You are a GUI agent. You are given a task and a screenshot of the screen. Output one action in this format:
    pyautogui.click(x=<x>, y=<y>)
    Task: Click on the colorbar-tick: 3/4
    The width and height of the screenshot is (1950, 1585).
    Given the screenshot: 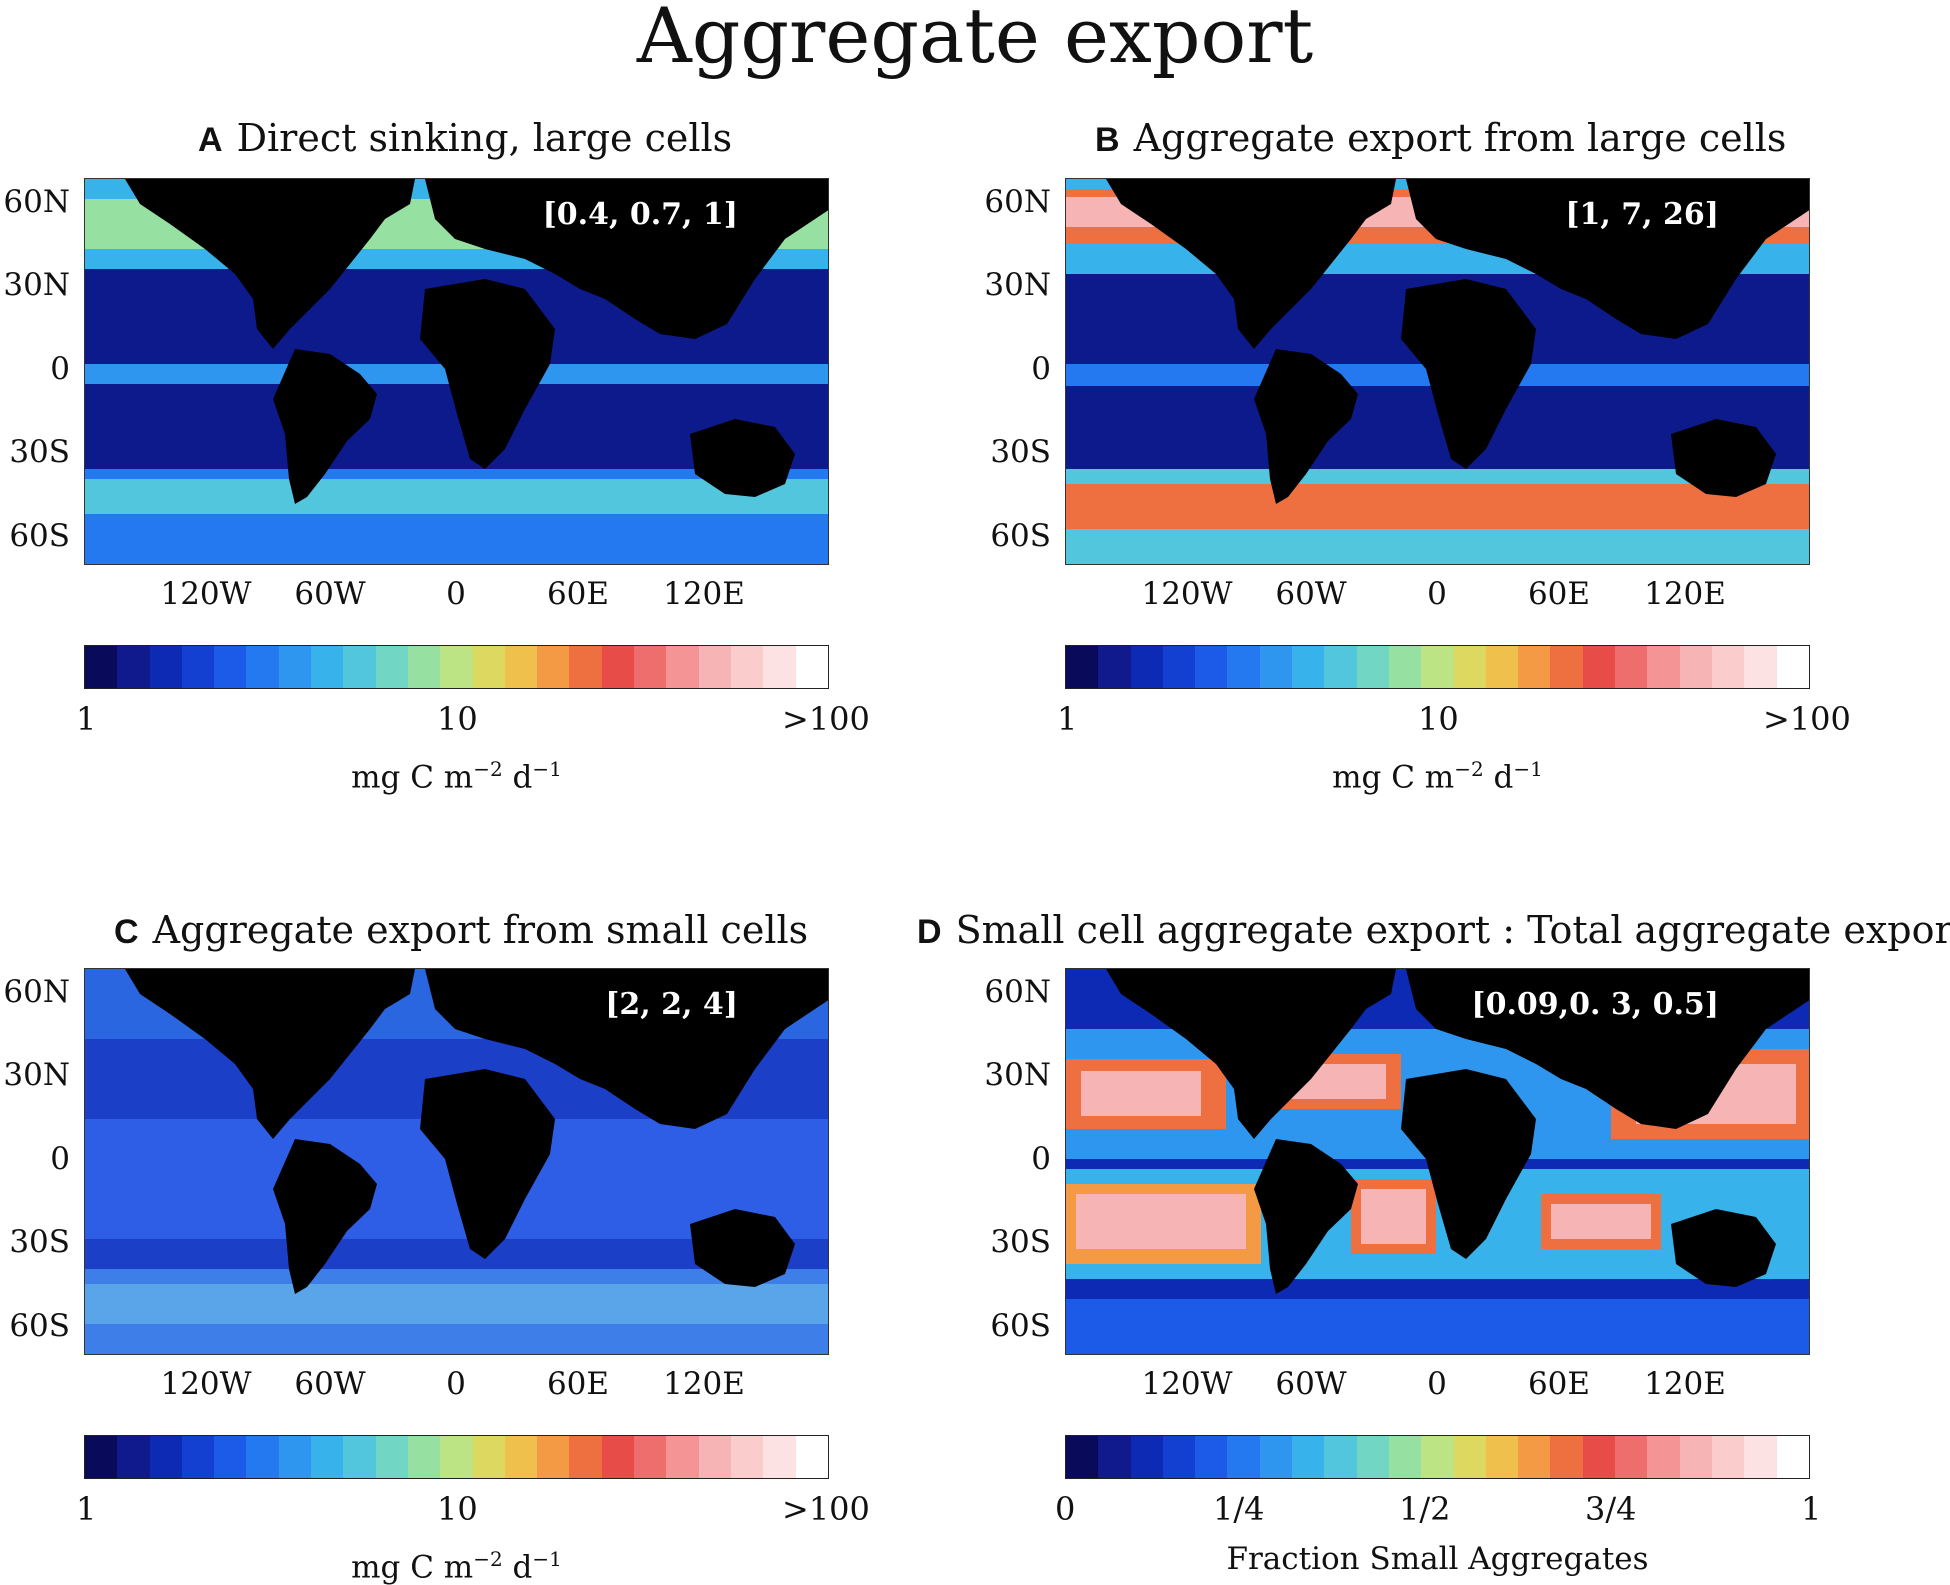 What is the action you would take?
    pyautogui.click(x=1611, y=1509)
    